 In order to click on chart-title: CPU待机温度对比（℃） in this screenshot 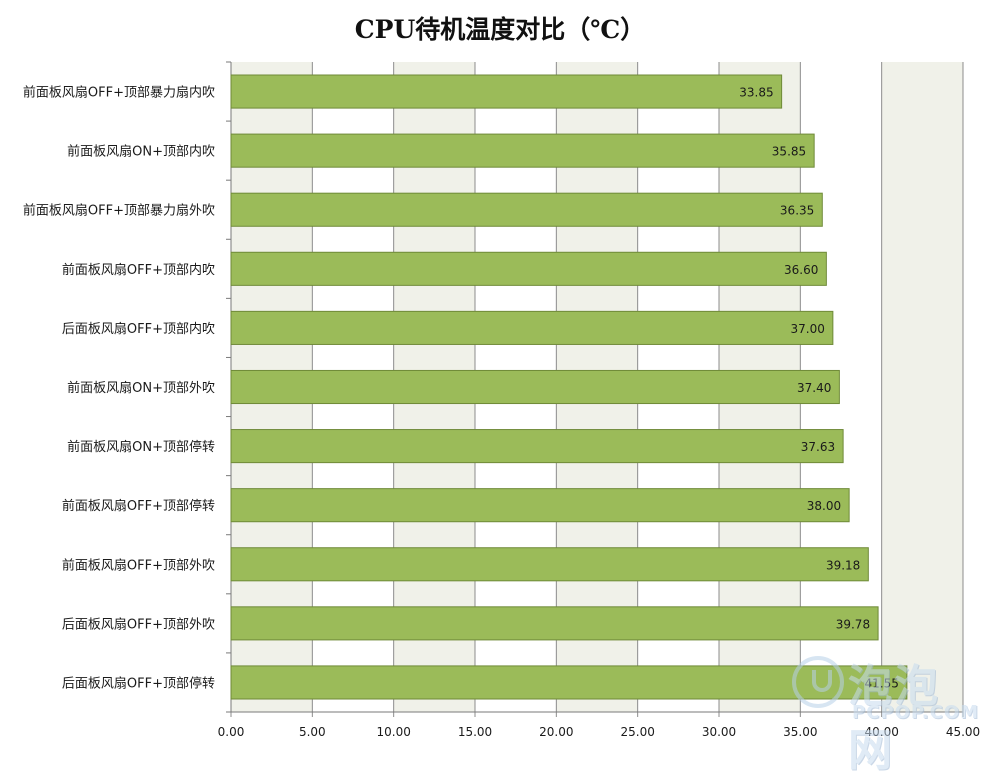, I will do `click(500, 29)`.